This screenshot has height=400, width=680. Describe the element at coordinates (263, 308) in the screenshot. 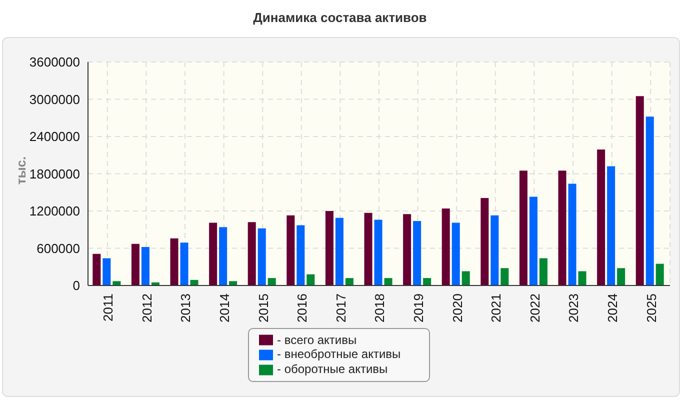

I see `x-tick-label: 2015` at that location.